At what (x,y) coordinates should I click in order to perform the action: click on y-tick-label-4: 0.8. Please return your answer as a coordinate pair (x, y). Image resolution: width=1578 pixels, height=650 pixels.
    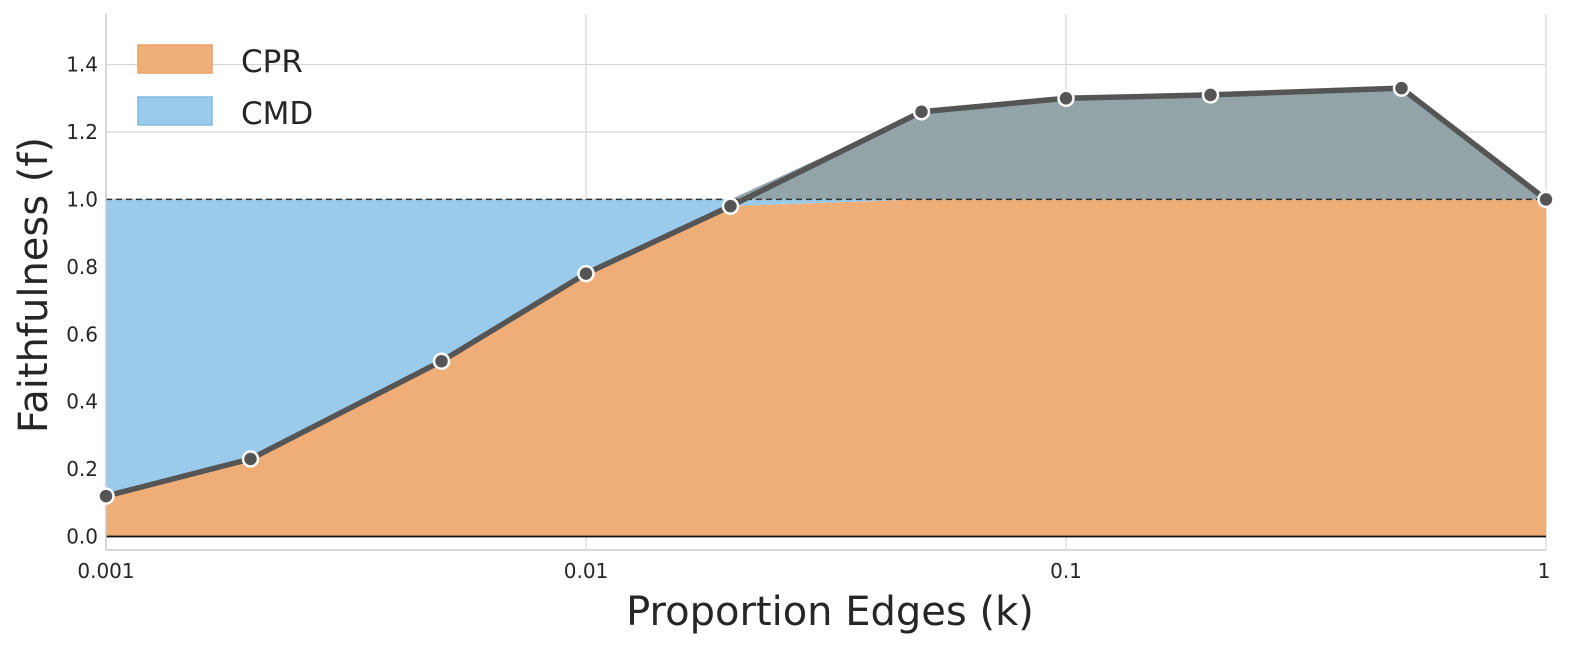
    Looking at the image, I should click on (82, 267).